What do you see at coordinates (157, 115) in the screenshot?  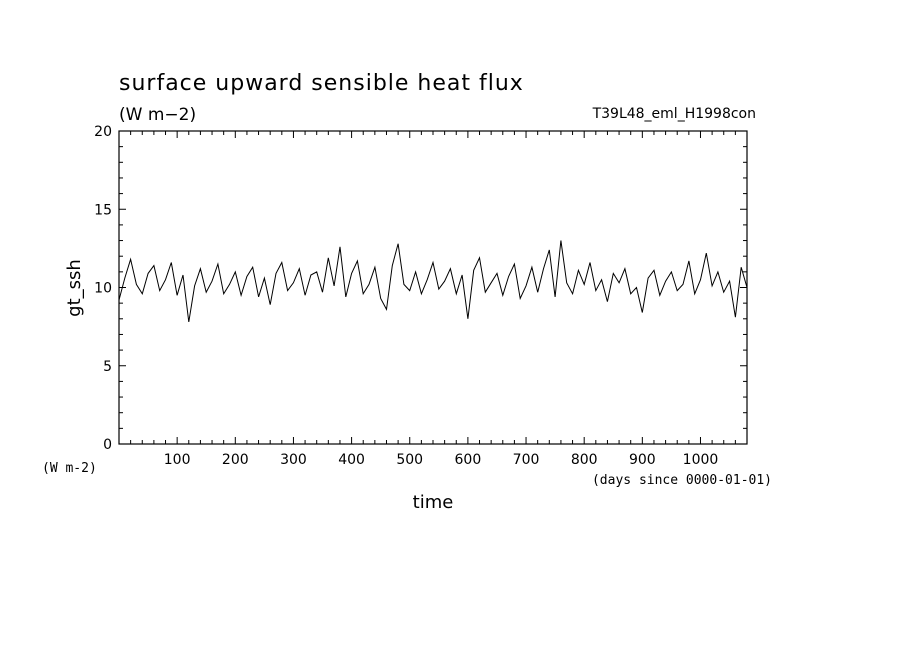 I see `title-units: (W m−2)` at bounding box center [157, 115].